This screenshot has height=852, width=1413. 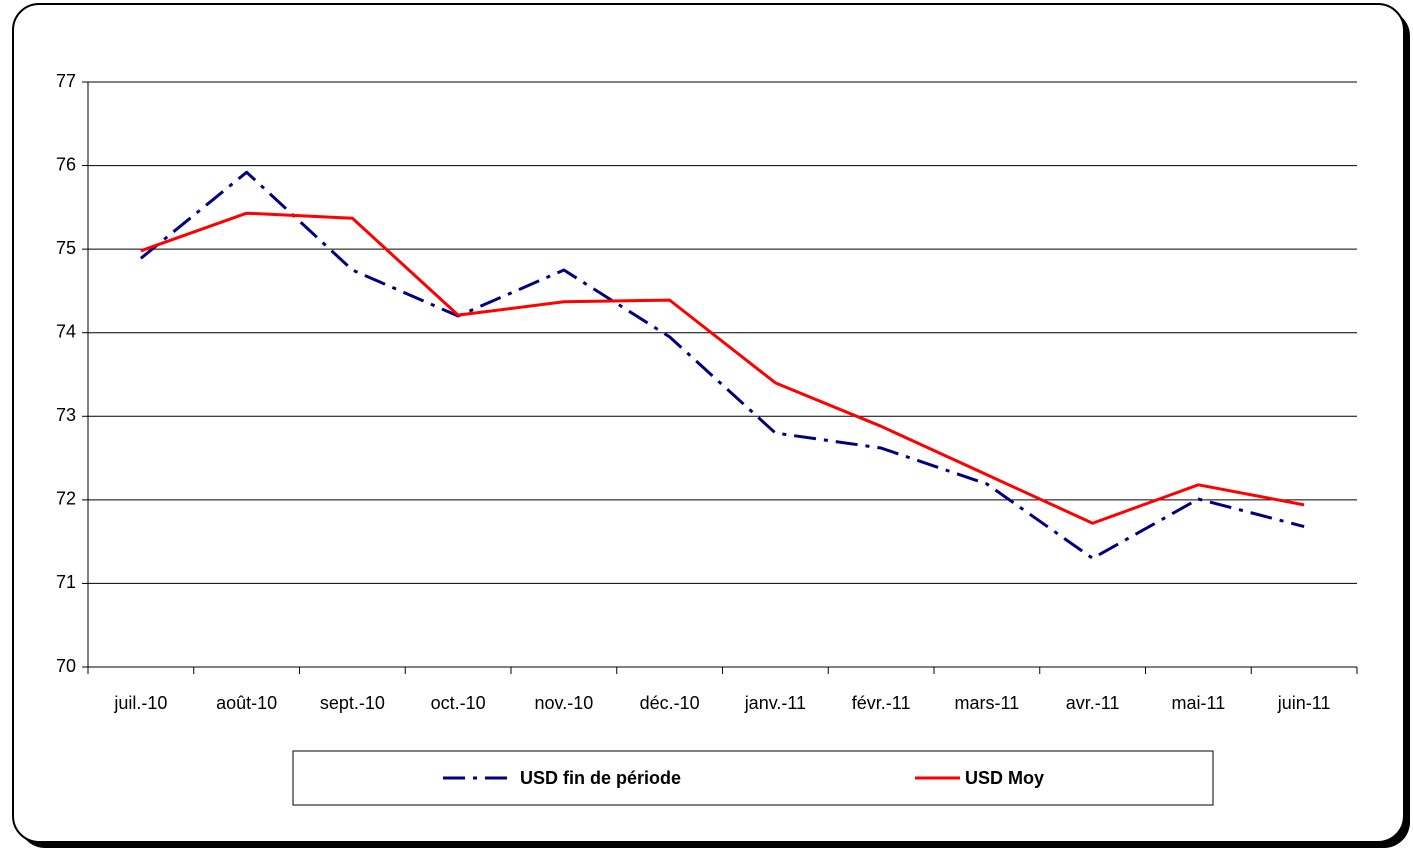 I want to click on y-tick-label: 76, so click(x=66, y=164).